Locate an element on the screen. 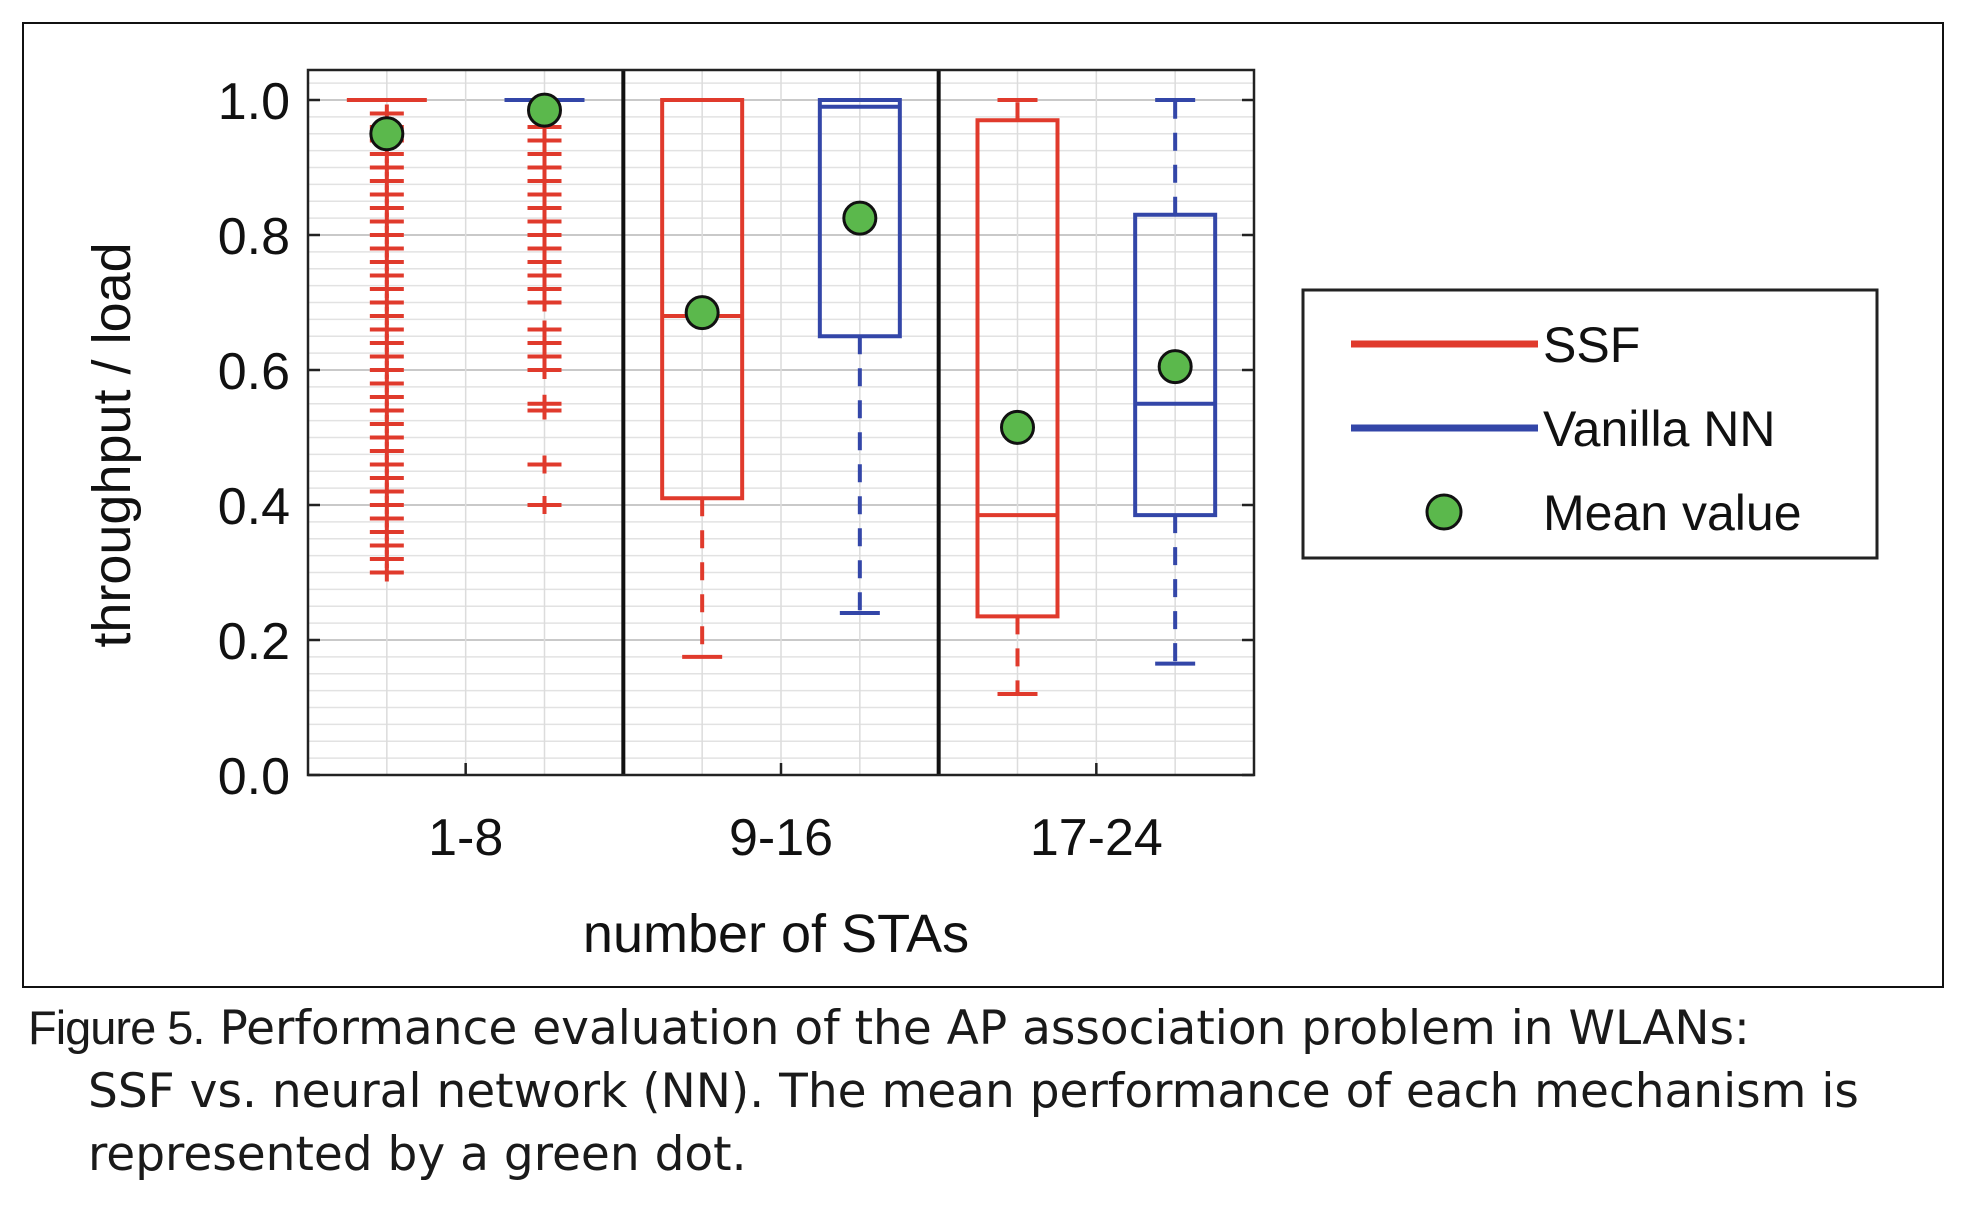 The height and width of the screenshot is (1215, 1966). legend-mean-swatch is located at coordinates (1444, 512).